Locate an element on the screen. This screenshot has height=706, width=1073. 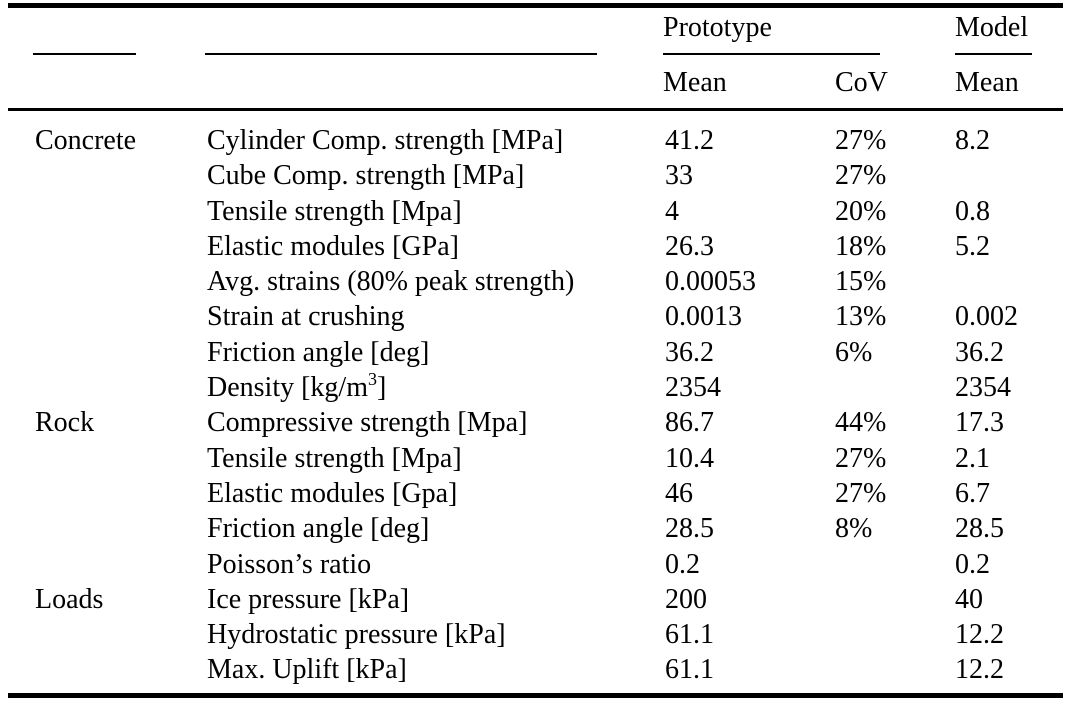
table-row: Friction angle [deg] 28.5 8% 28.5 is located at coordinates (536, 528).